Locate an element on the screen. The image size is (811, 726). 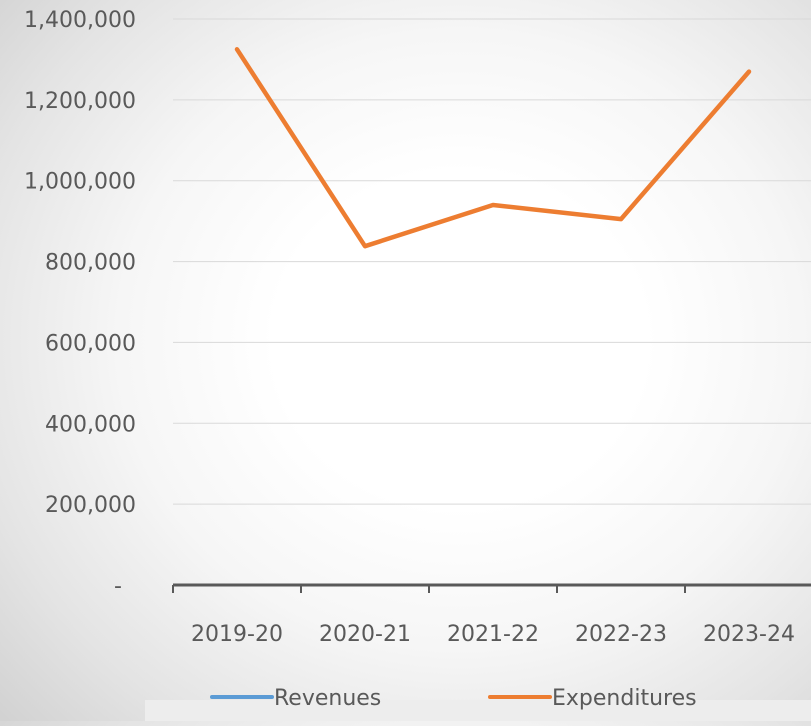
legend: Revenues Expenditures is located at coordinates (478, 703).